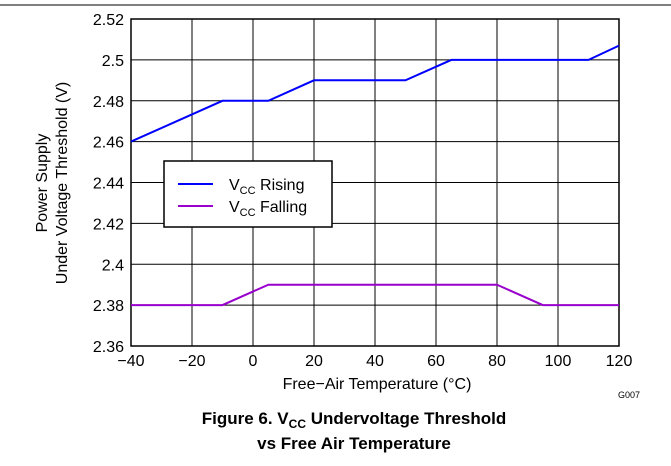 The width and height of the screenshot is (671, 466). I want to click on y-tick-label: 2.52, so click(108, 20).